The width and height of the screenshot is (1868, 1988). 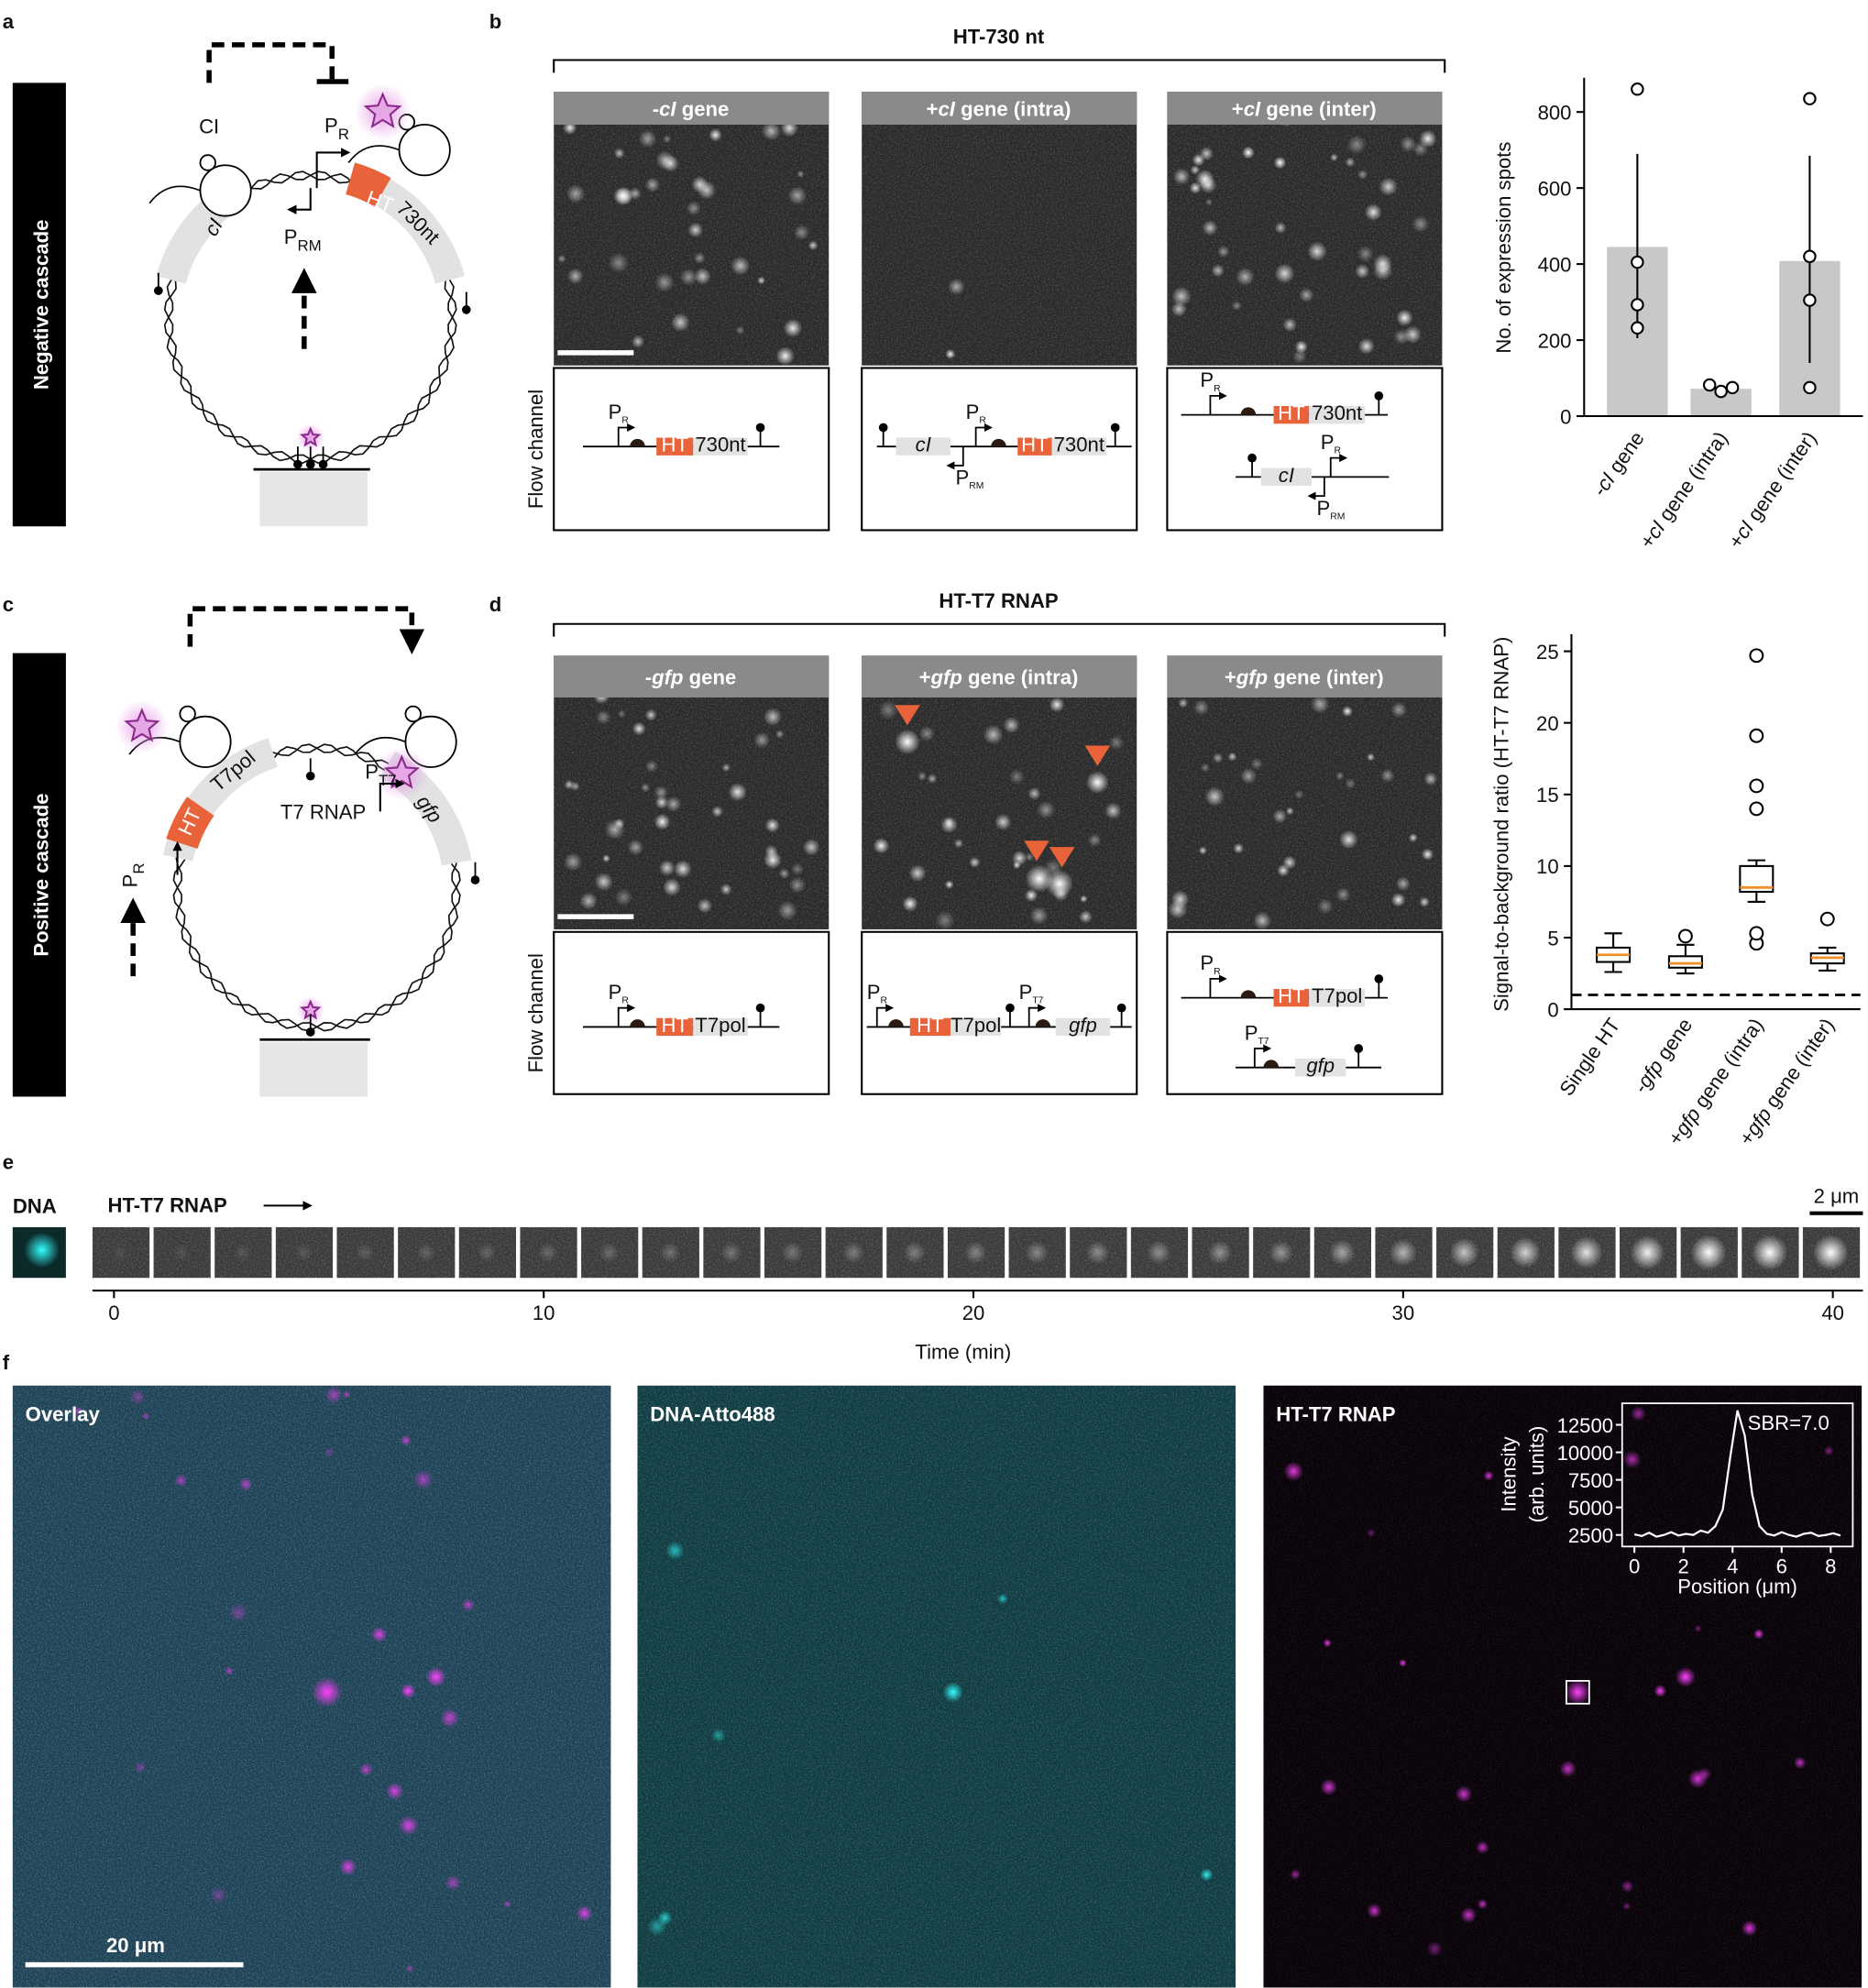 I want to click on y-tick-label: 800, so click(x=1555, y=112).